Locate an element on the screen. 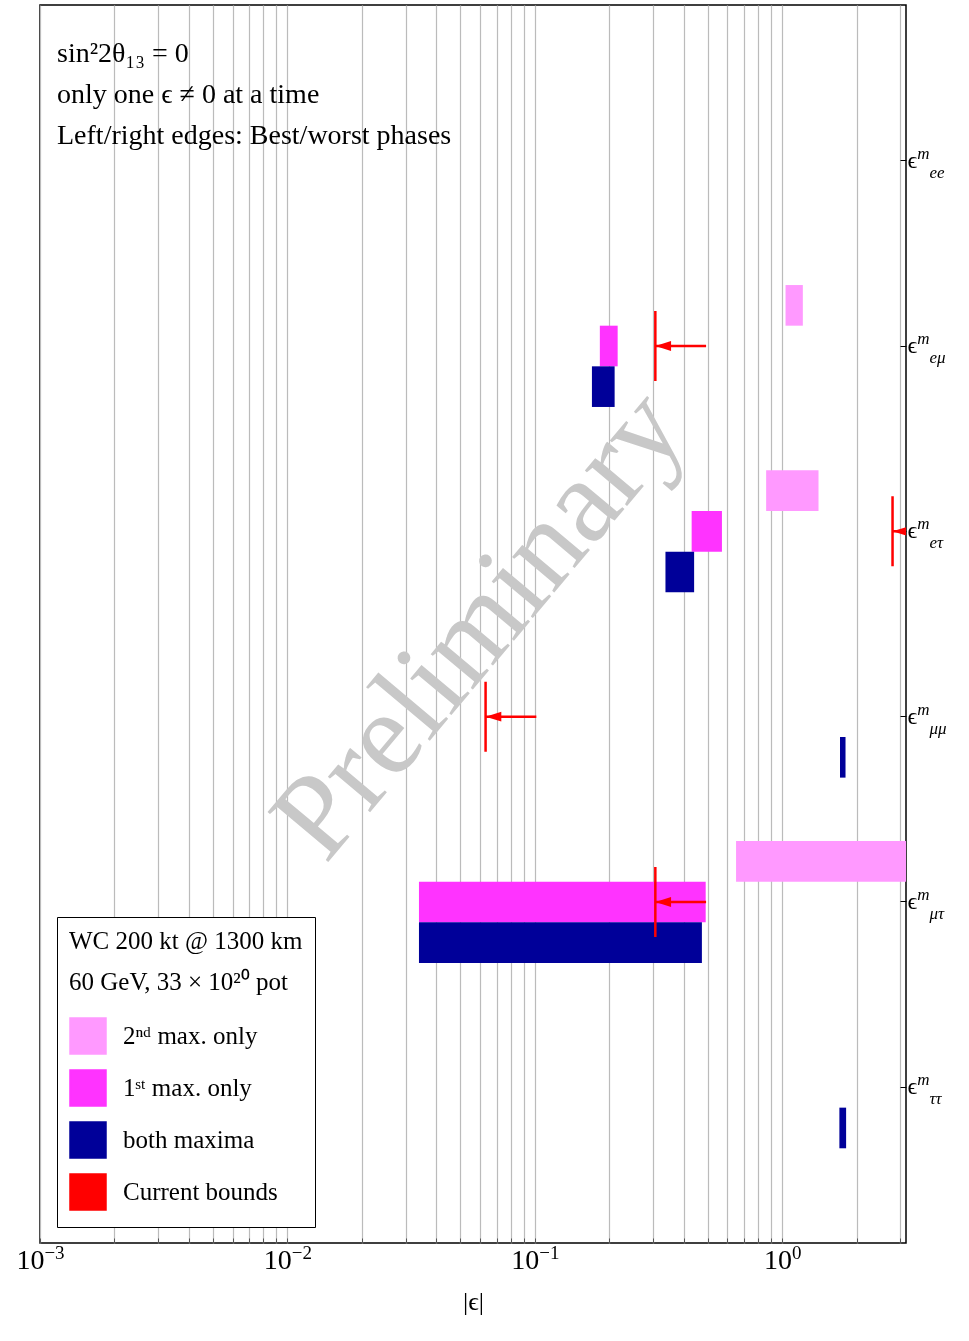 The image size is (969, 1341). legend-label: both maxima is located at coordinates (189, 1139).